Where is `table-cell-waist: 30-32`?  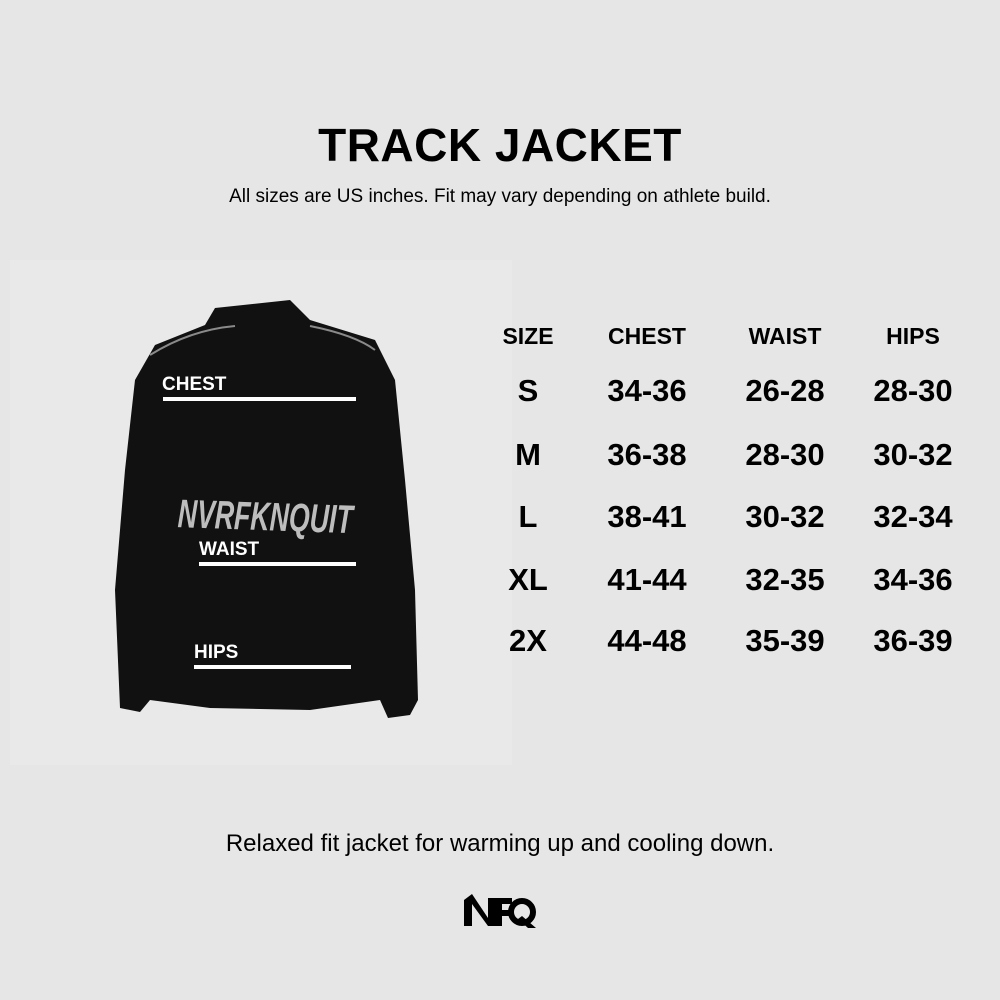 table-cell-waist: 30-32 is located at coordinates (785, 516).